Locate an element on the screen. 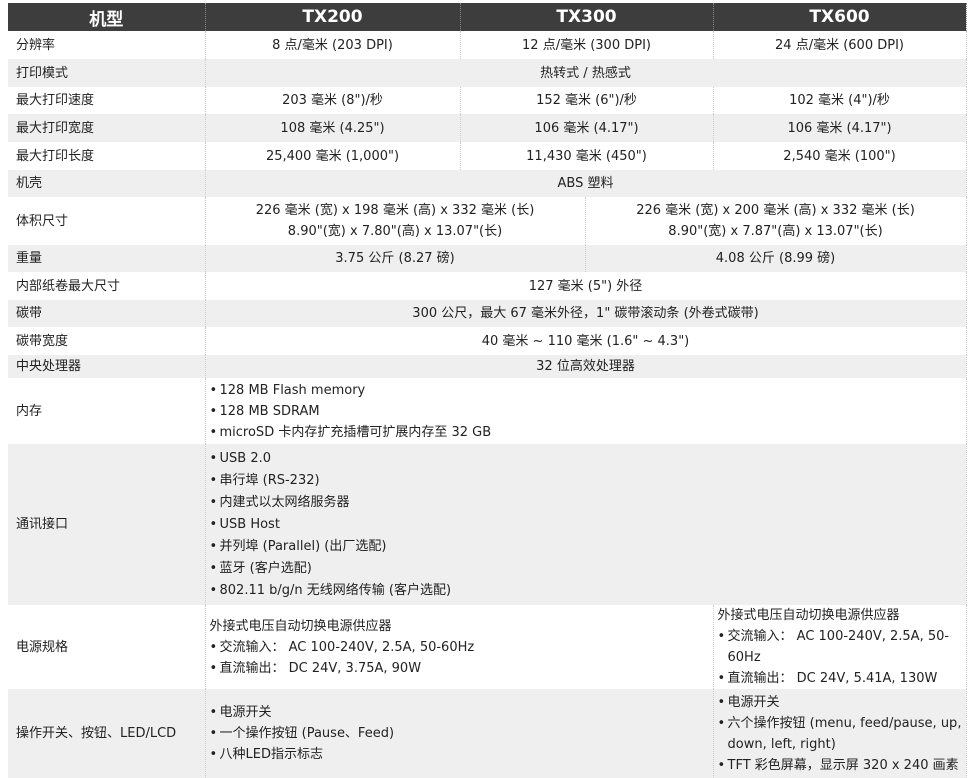 The width and height of the screenshot is (980, 778). cell-all: ABS 塑料 is located at coordinates (586, 183).